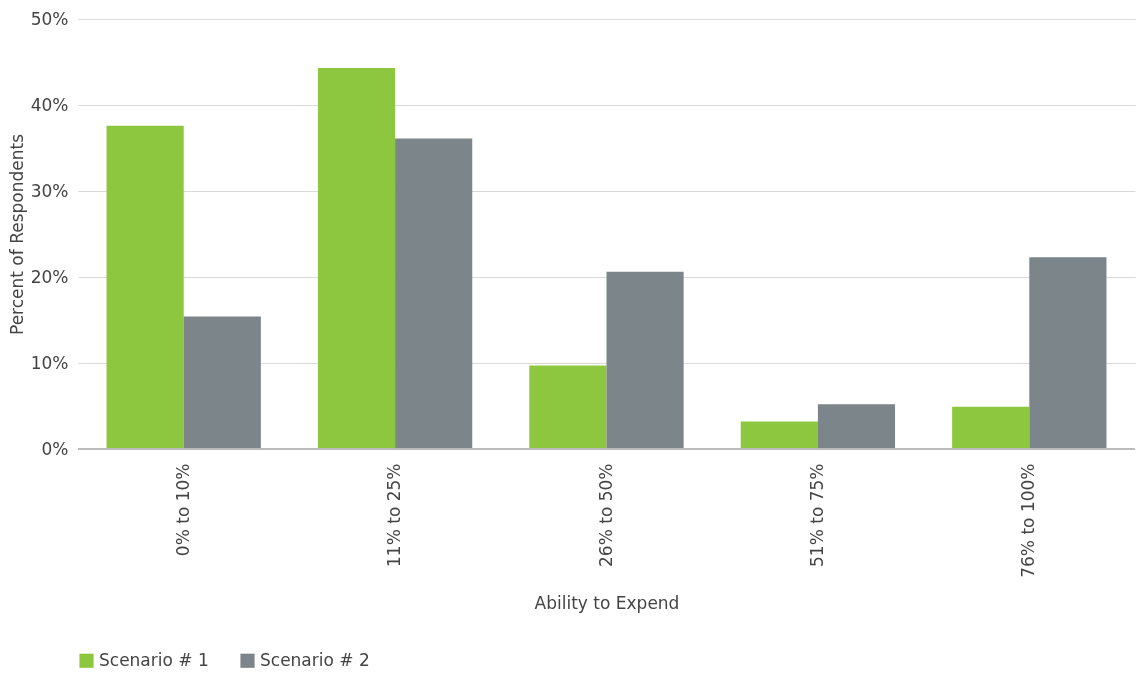 The image size is (1146, 677). Describe the element at coordinates (49, 362) in the screenshot. I see `y-tick-label: 10%` at that location.